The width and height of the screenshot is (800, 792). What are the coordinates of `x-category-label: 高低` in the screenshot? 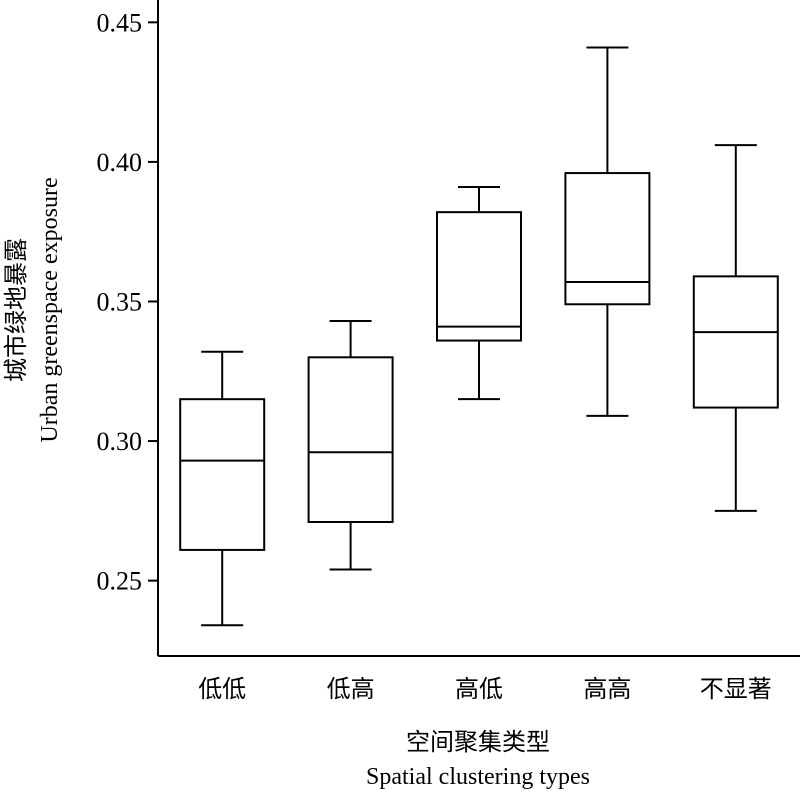 It's located at (479, 689).